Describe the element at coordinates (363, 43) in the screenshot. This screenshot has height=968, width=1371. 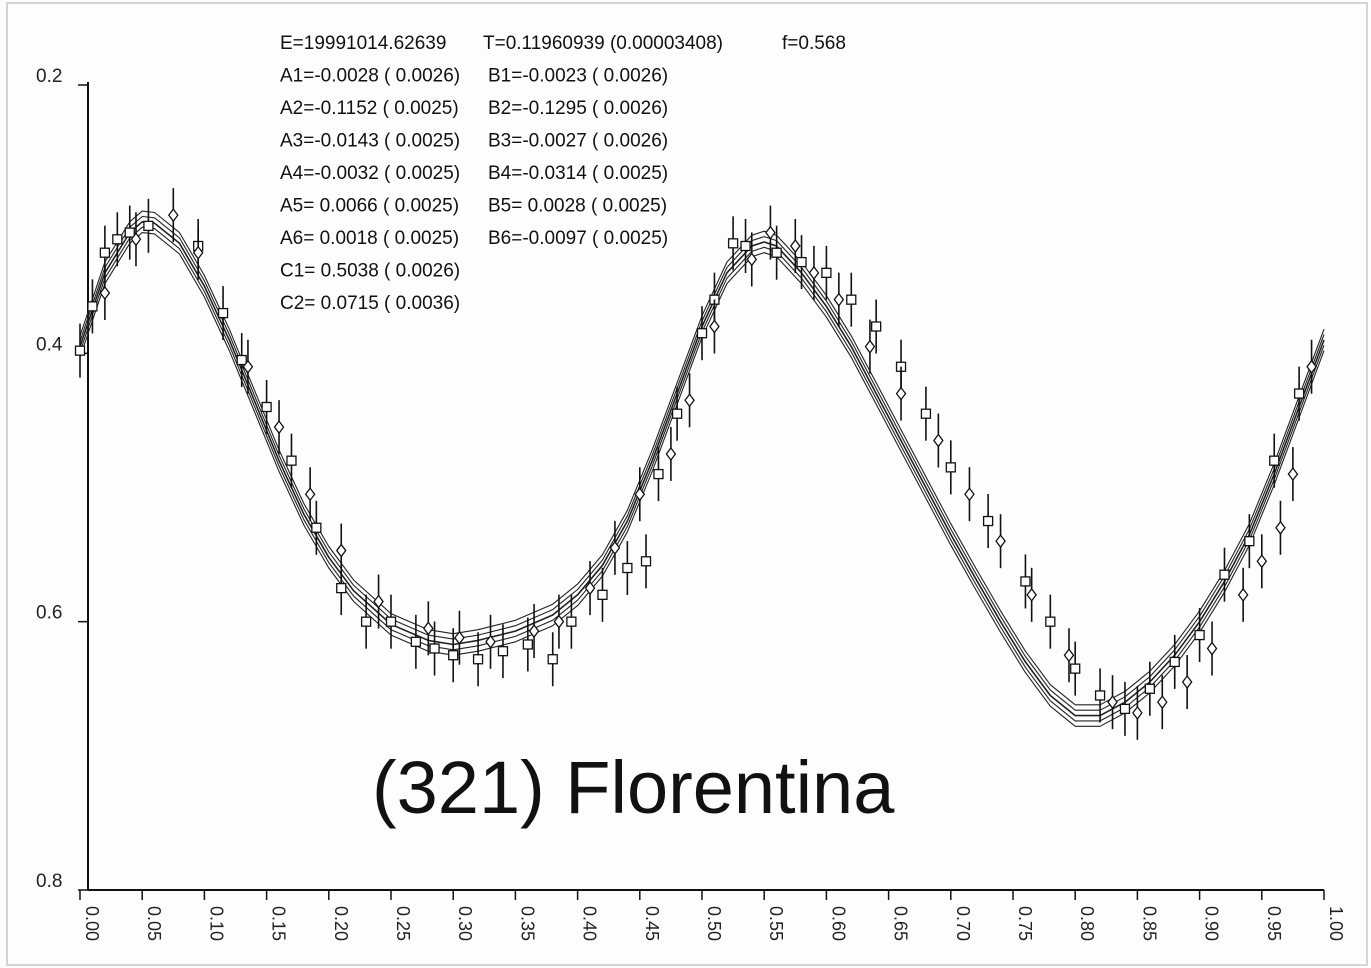
I see `parameter-text: E=19991014.62639` at that location.